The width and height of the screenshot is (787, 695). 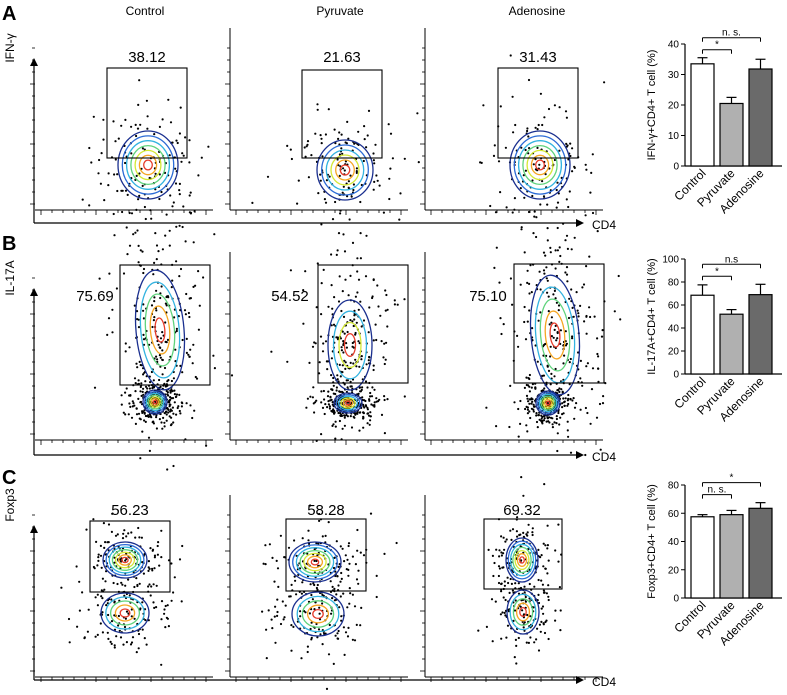 What do you see at coordinates (732, 478) in the screenshot?
I see `significance-label: *` at bounding box center [732, 478].